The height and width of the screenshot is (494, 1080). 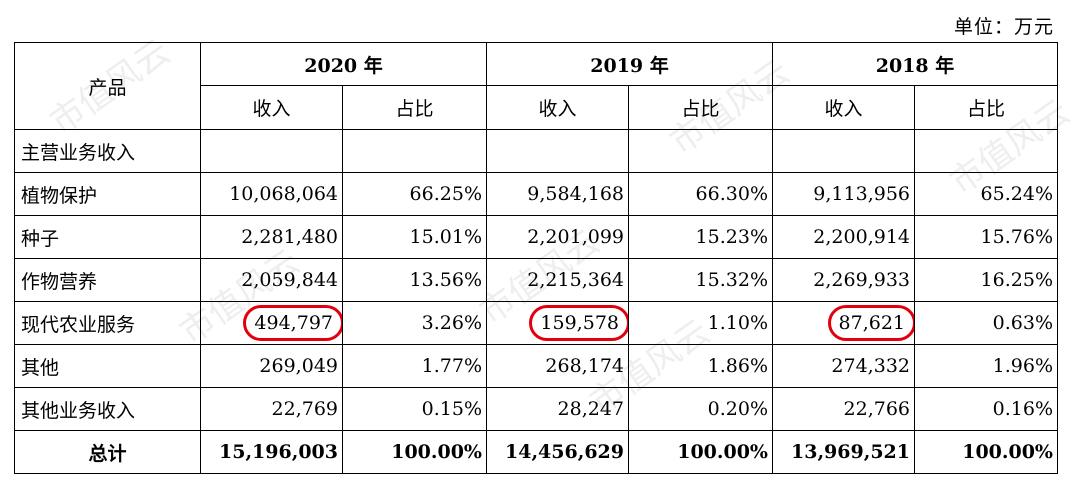 I want to click on share-2018: 0.63%, so click(x=986, y=323).